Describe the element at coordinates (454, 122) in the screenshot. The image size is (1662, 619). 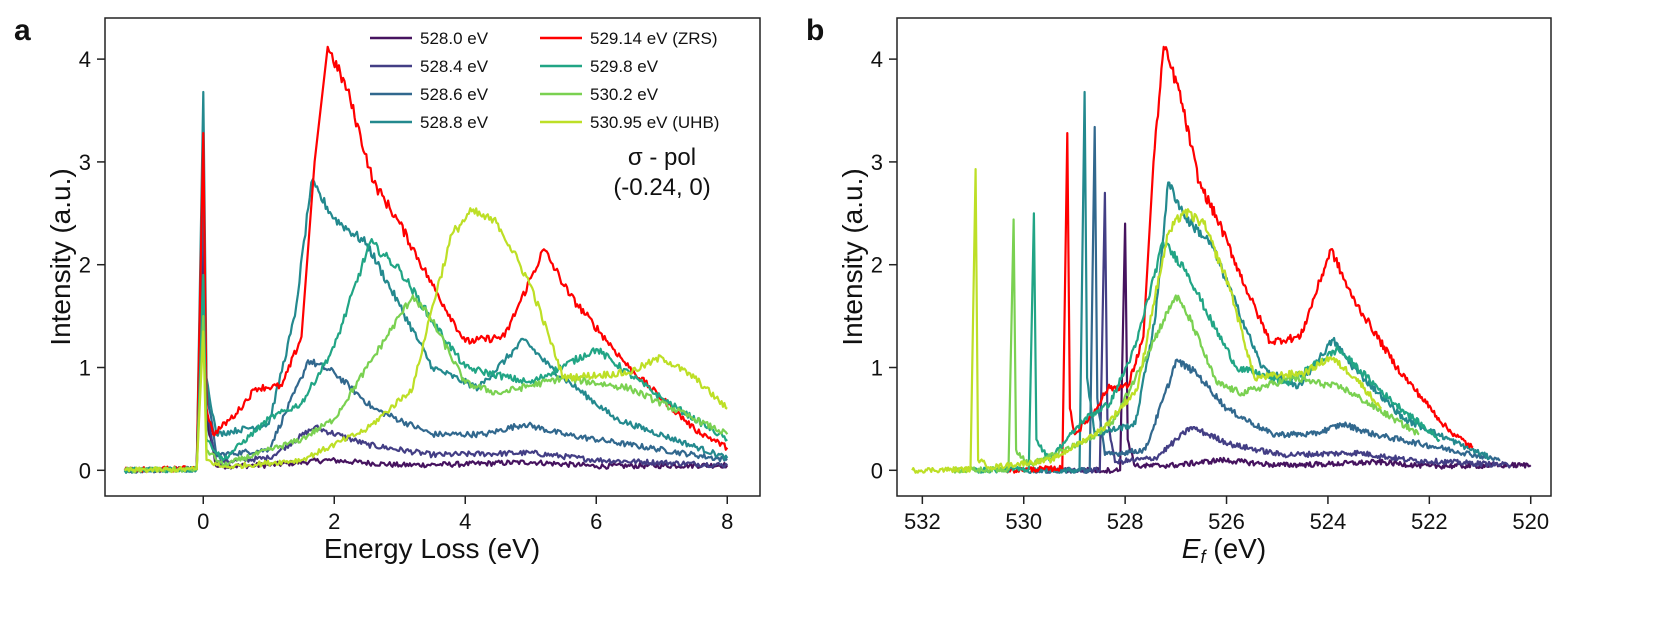
I see `legend-entry: 528.8 eV` at that location.